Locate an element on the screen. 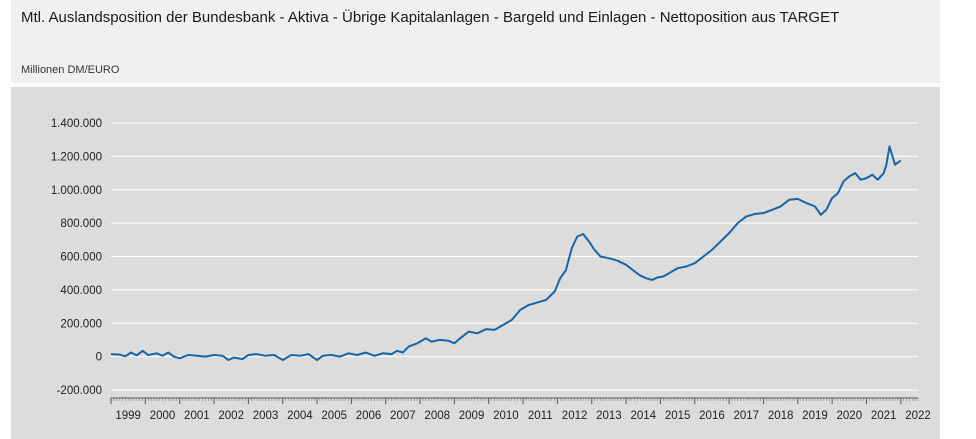 Image resolution: width=976 pixels, height=439 pixels. y-tick-label: 1.000.000 is located at coordinates (76, 191).